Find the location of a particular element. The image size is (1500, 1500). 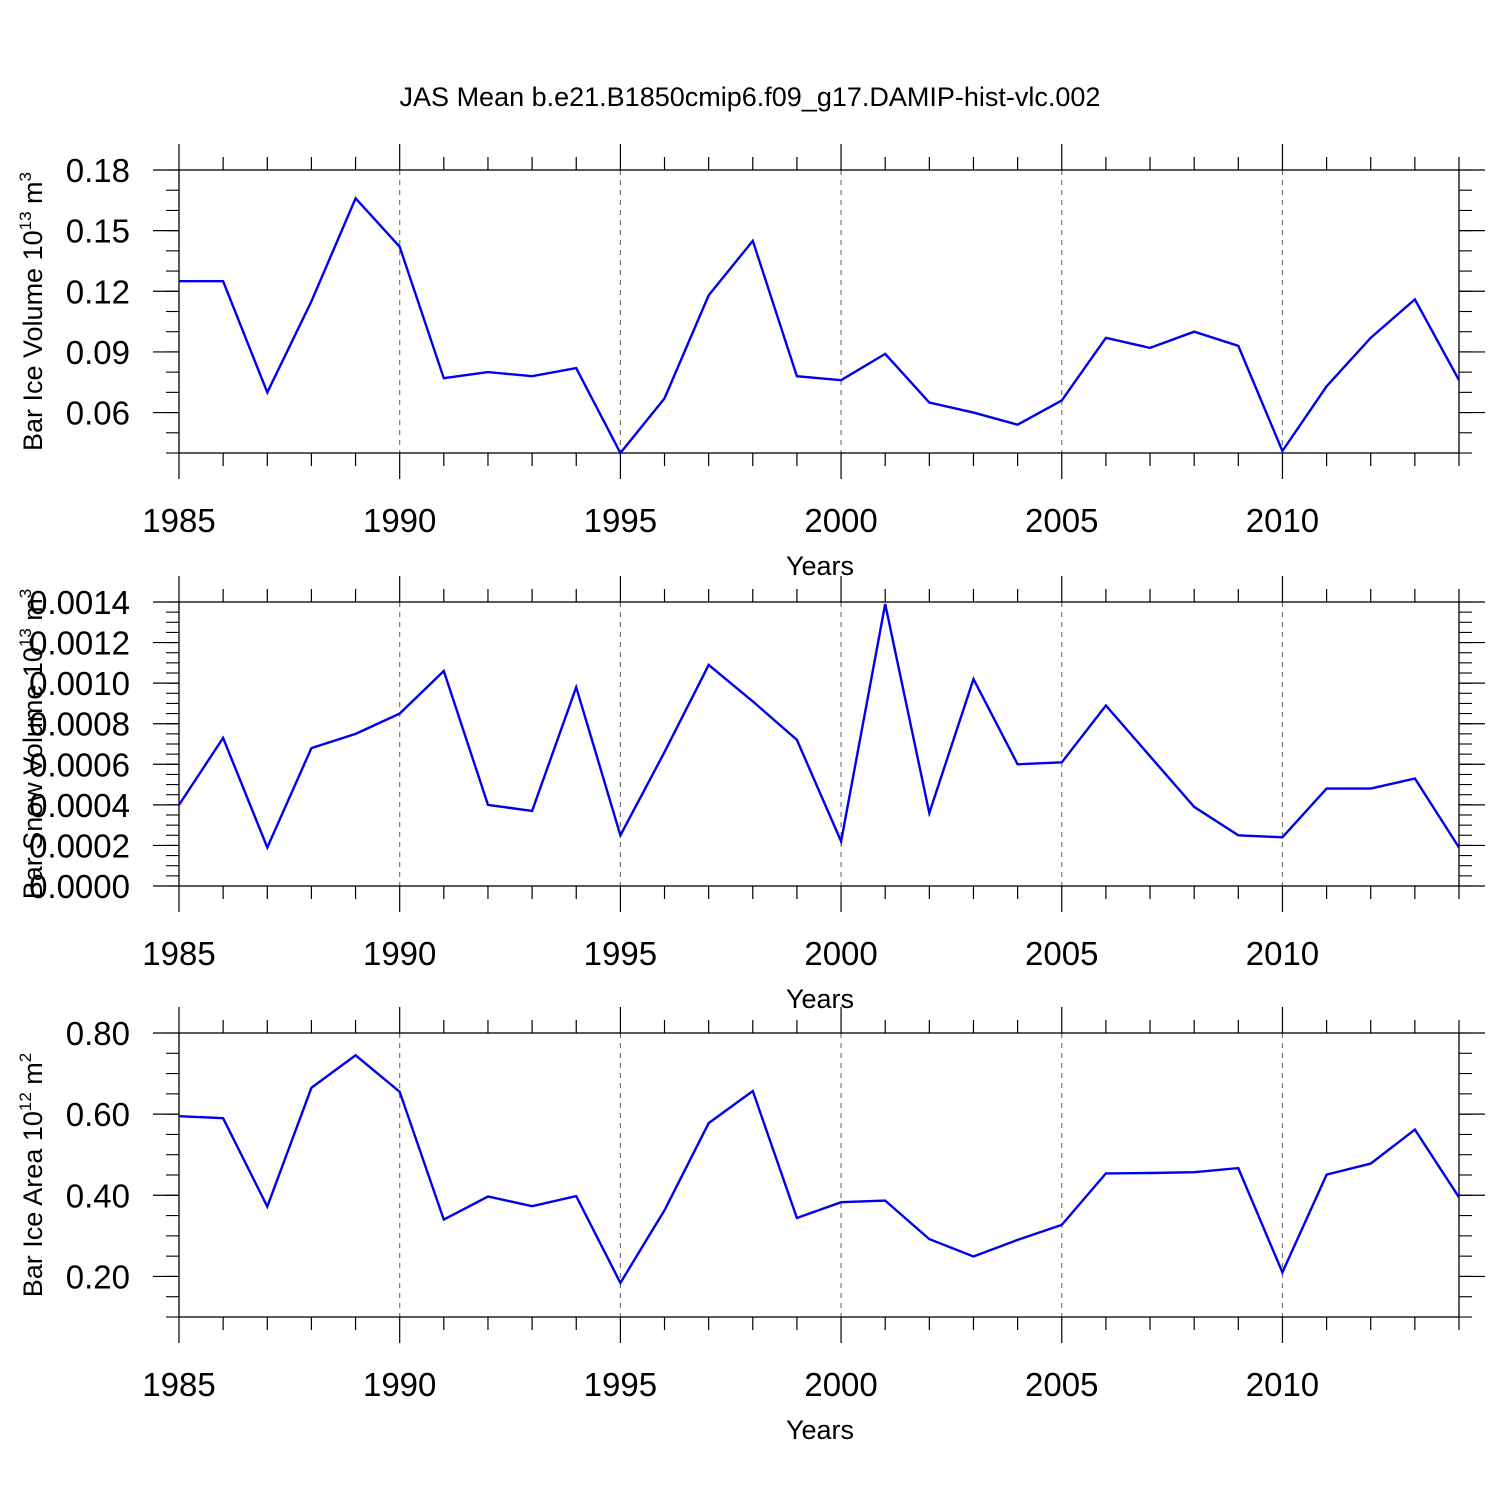

y-tick-label: 0.0010 is located at coordinates (79, 683).